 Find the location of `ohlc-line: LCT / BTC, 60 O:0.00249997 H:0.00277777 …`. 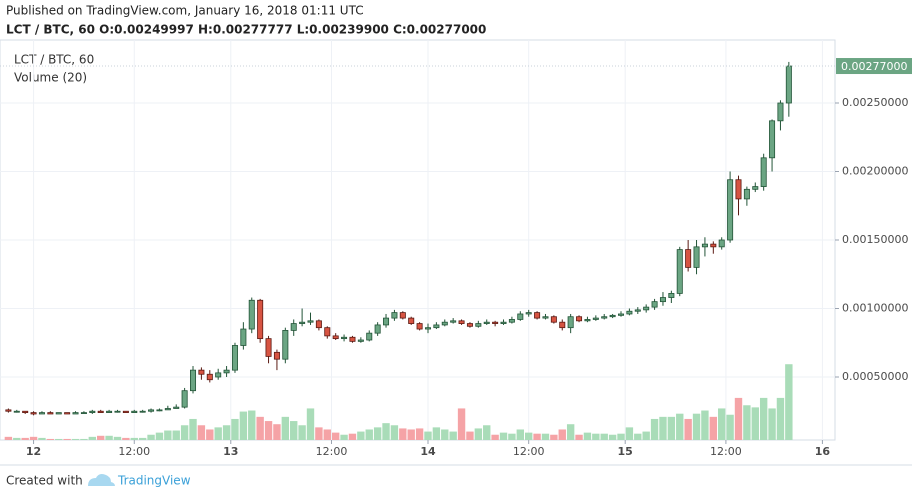

ohlc-line: LCT / BTC, 60 O:0.00249997 H:0.00277777 … is located at coordinates (246, 30).